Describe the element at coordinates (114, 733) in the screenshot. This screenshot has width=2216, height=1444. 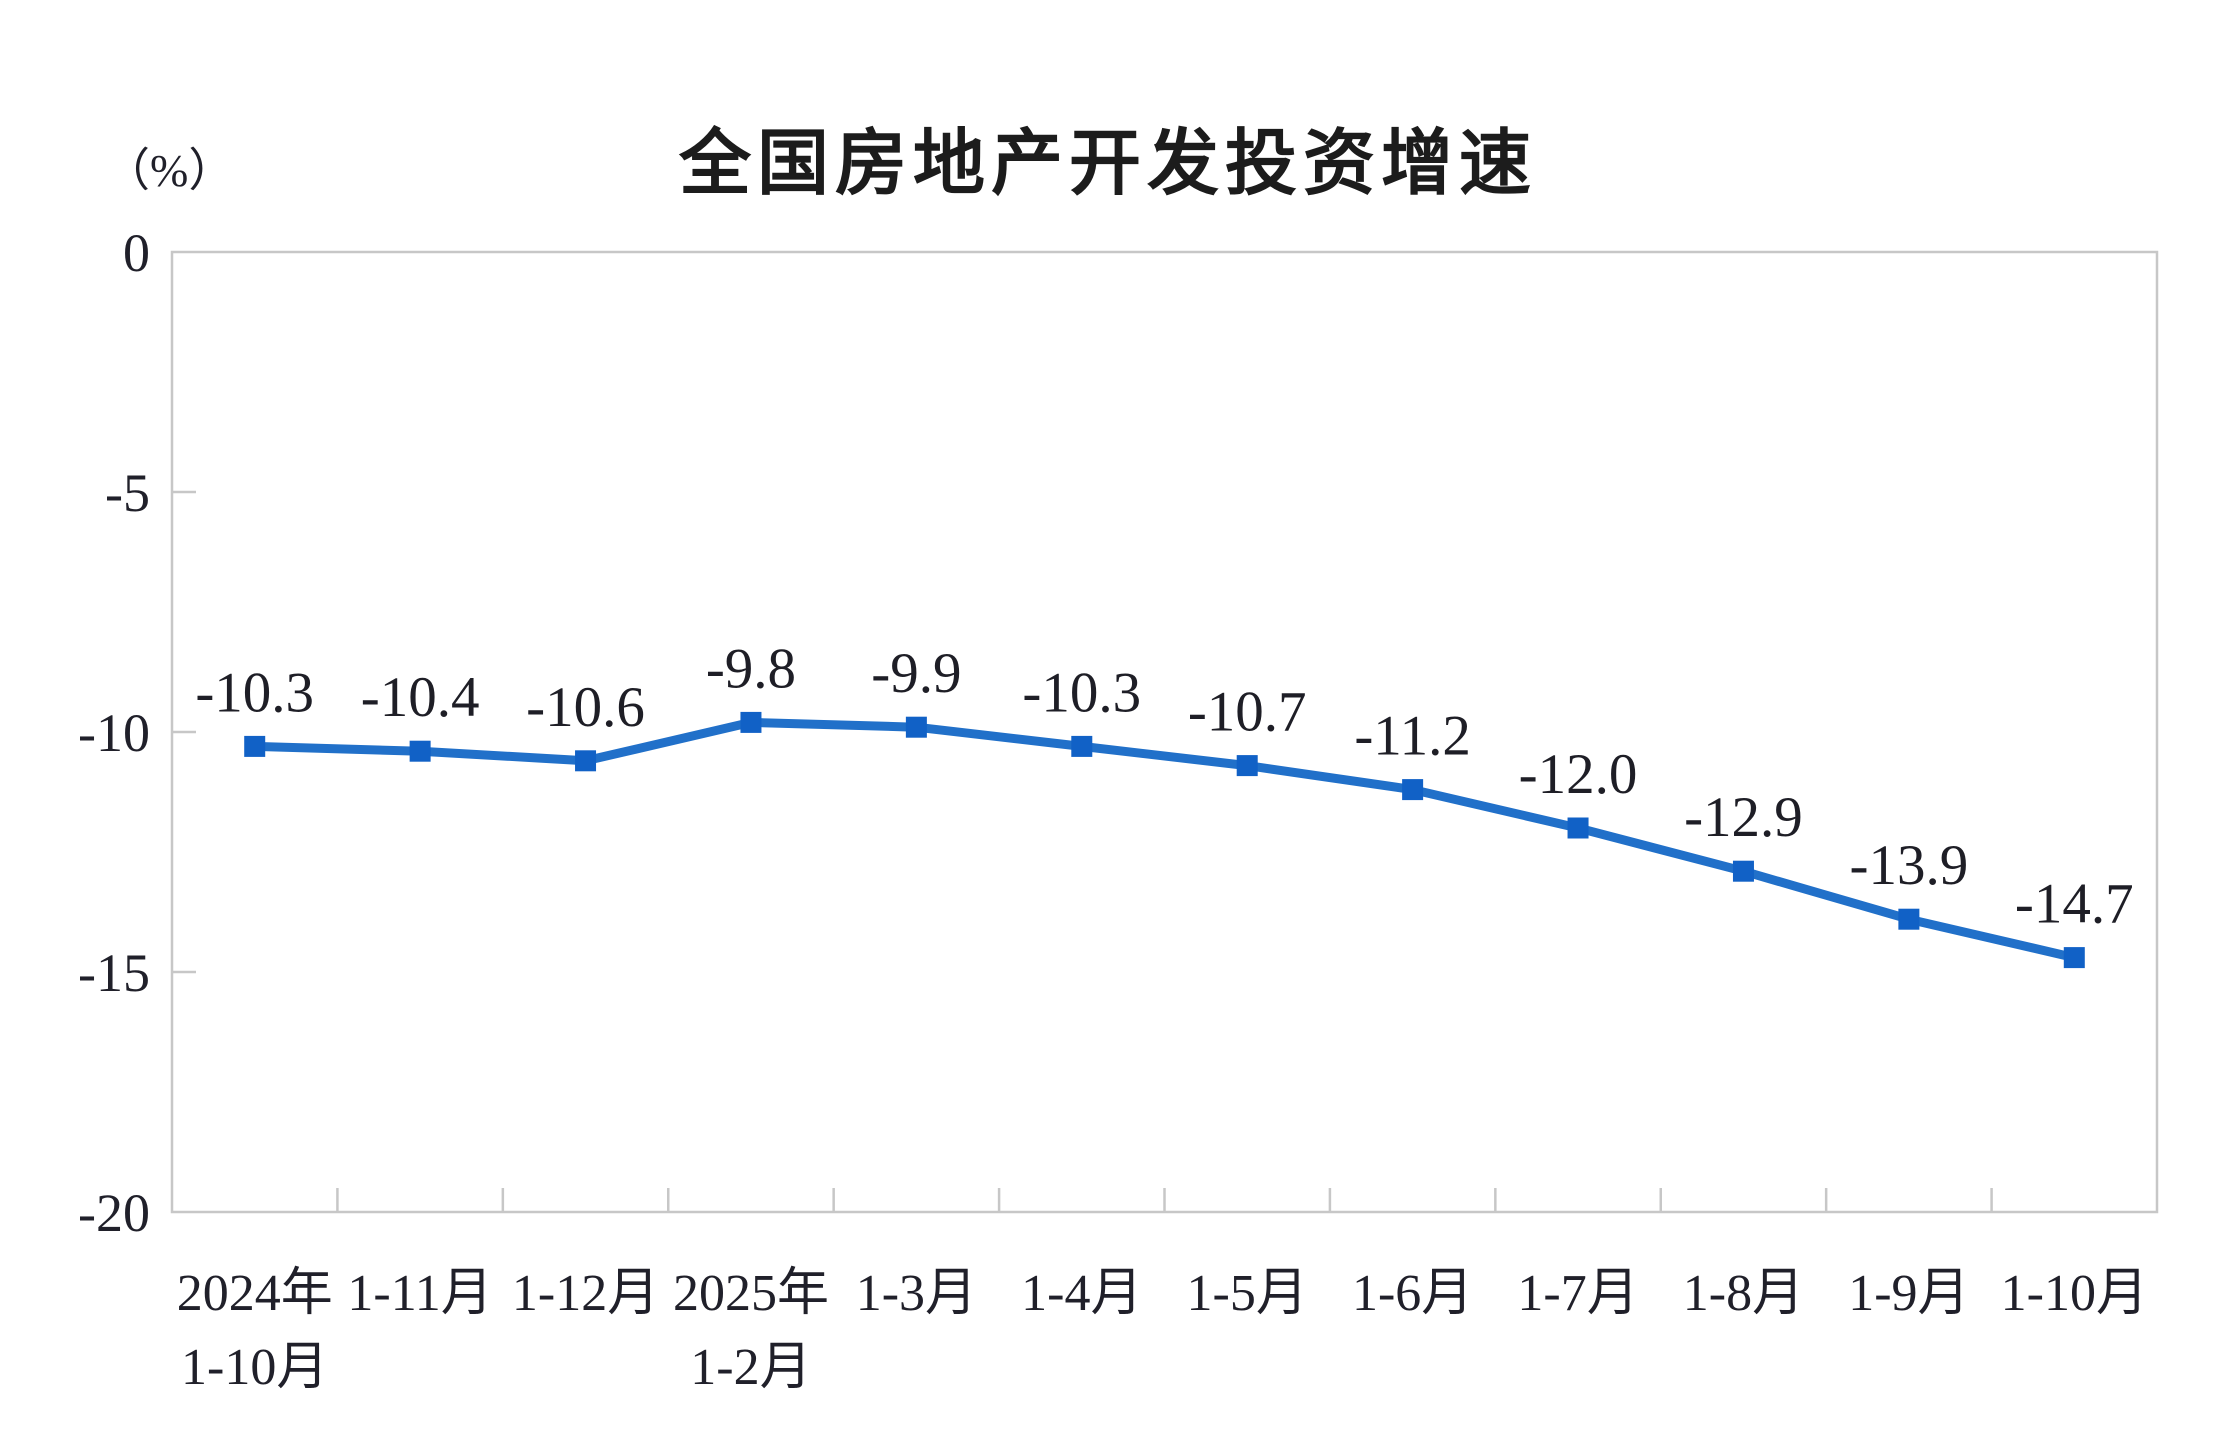
I see `y-axis-tick-label: -10` at that location.